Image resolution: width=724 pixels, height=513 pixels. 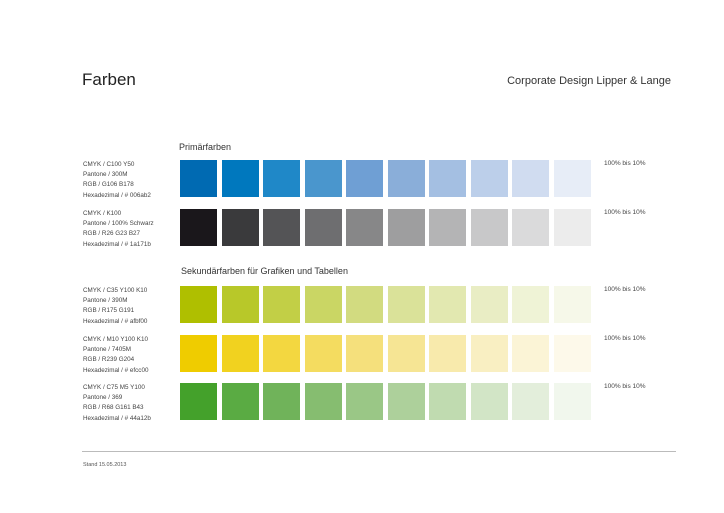 What do you see at coordinates (105, 301) in the screenshot?
I see `pantone-value: Pantone / 390M` at bounding box center [105, 301].